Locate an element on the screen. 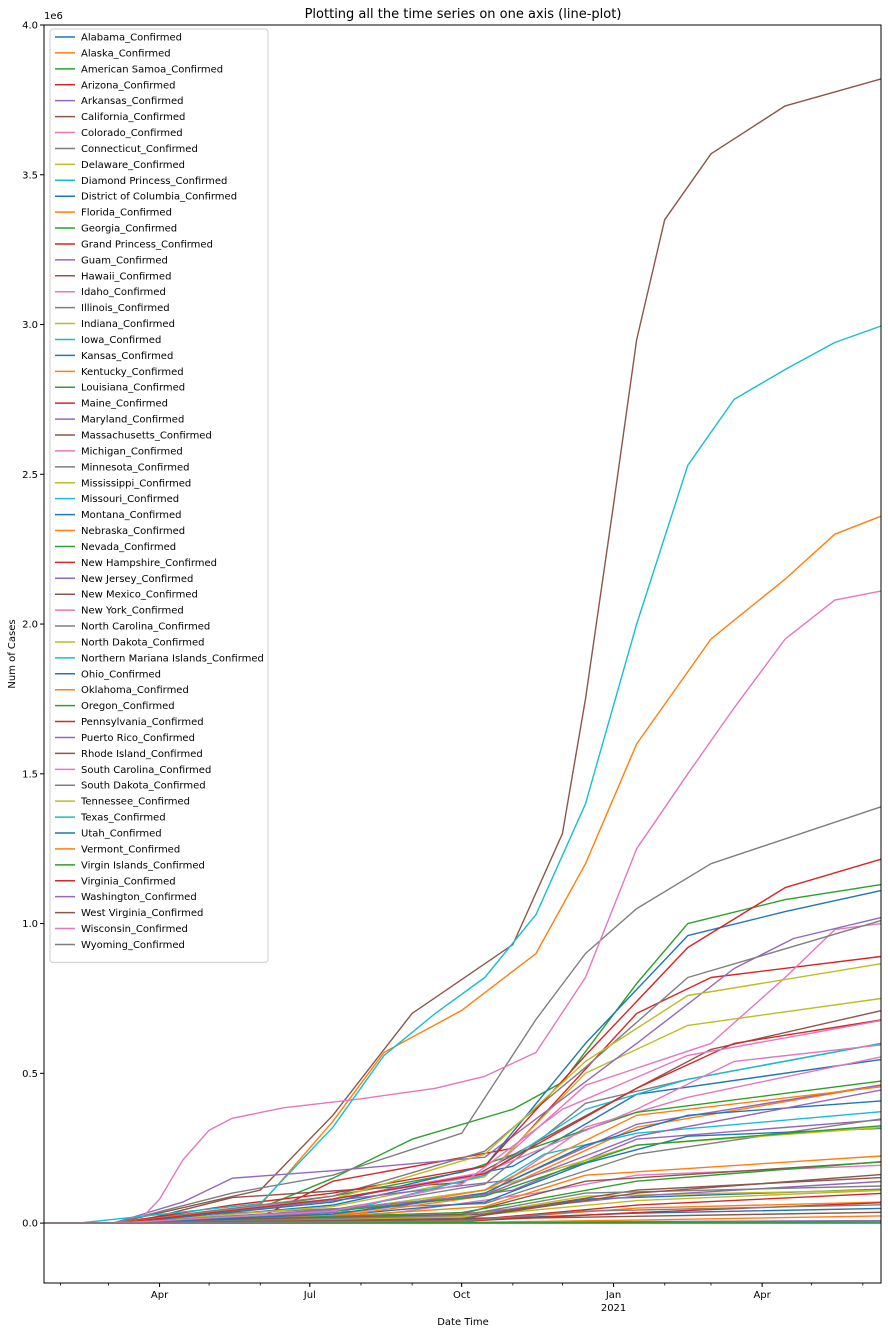  legend-label: Michigan_Confirmed is located at coordinates (132, 451).